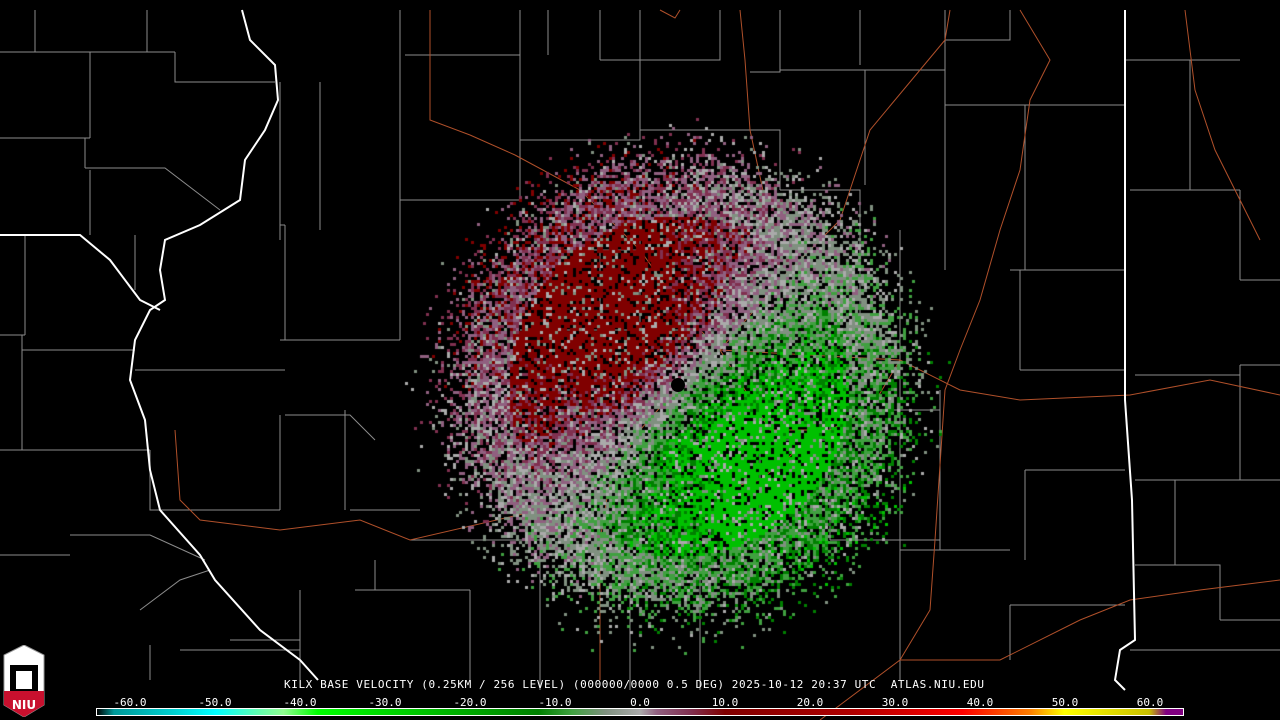 The image size is (1280, 720). Describe the element at coordinates (24, 681) in the screenshot. I see `niu-logo: NIU` at that location.